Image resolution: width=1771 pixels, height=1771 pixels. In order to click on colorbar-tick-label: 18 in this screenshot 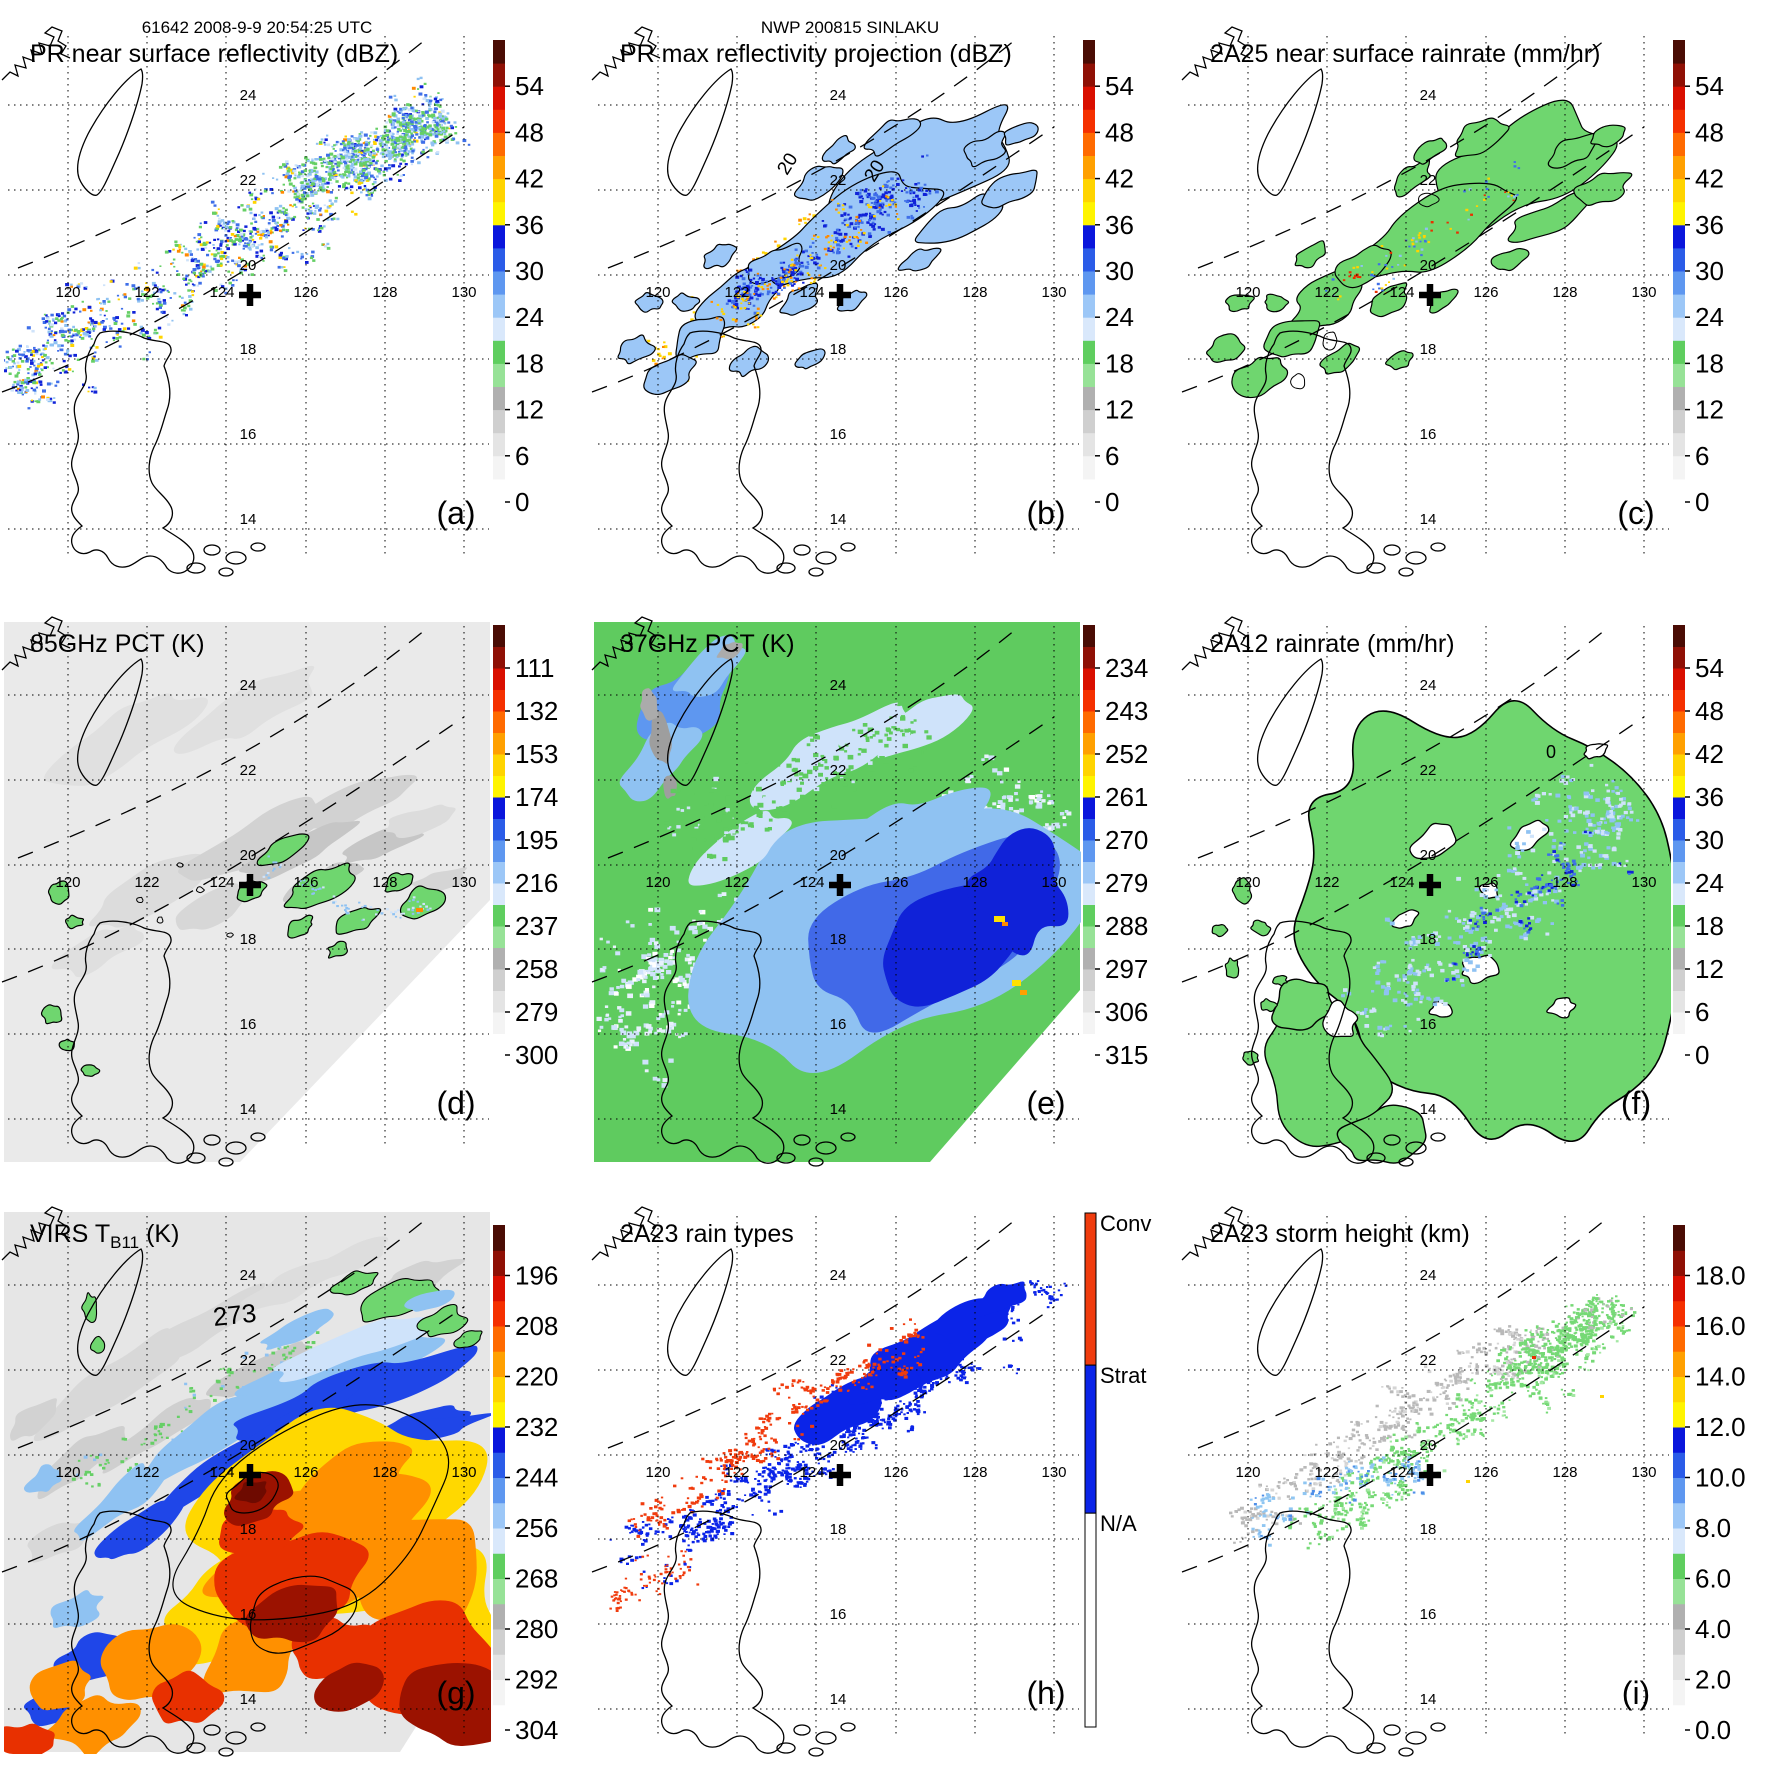, I will do `click(1709, 363)`.